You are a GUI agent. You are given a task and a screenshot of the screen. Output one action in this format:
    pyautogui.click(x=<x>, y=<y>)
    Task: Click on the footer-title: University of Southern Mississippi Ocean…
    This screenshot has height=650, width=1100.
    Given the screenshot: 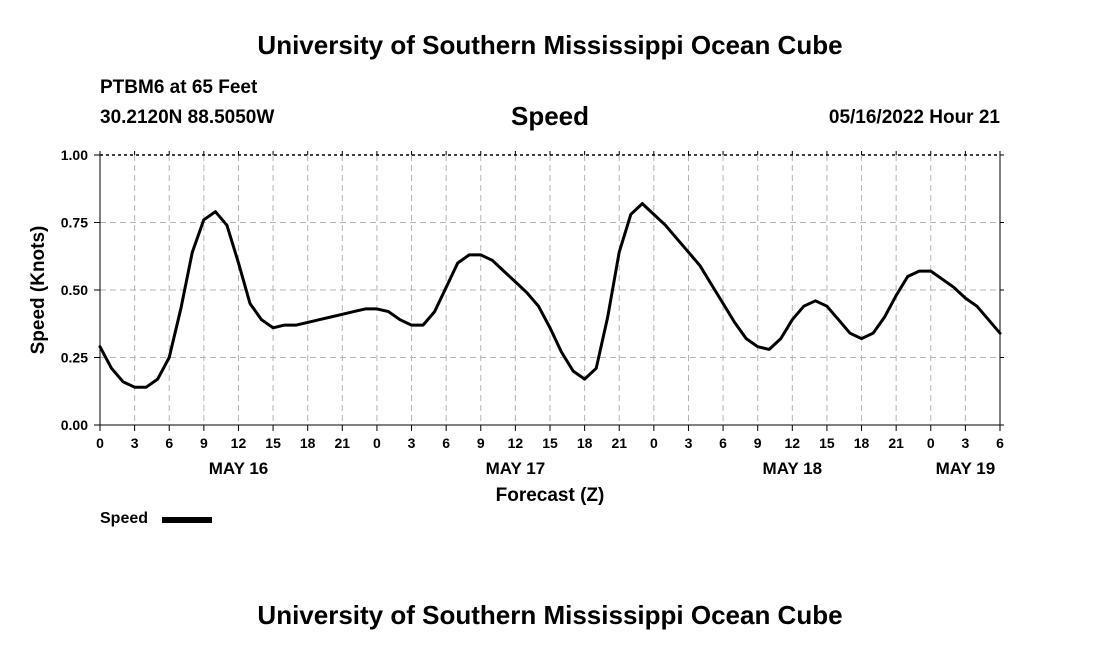 What is the action you would take?
    pyautogui.click(x=550, y=615)
    